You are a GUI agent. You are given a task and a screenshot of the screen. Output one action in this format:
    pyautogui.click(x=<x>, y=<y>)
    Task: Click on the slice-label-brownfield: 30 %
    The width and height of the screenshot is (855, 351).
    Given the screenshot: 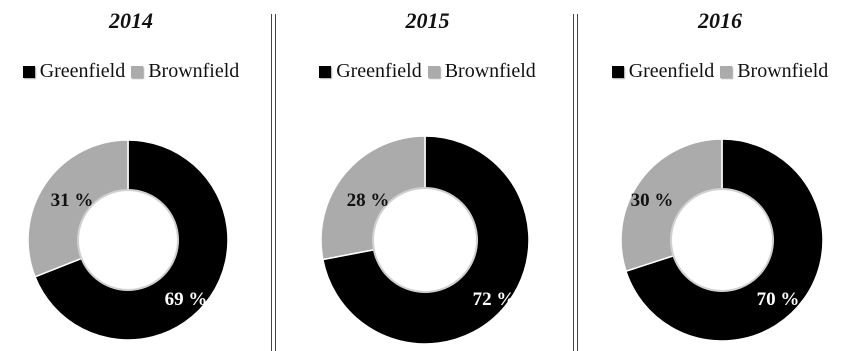 What is the action you would take?
    pyautogui.click(x=652, y=200)
    